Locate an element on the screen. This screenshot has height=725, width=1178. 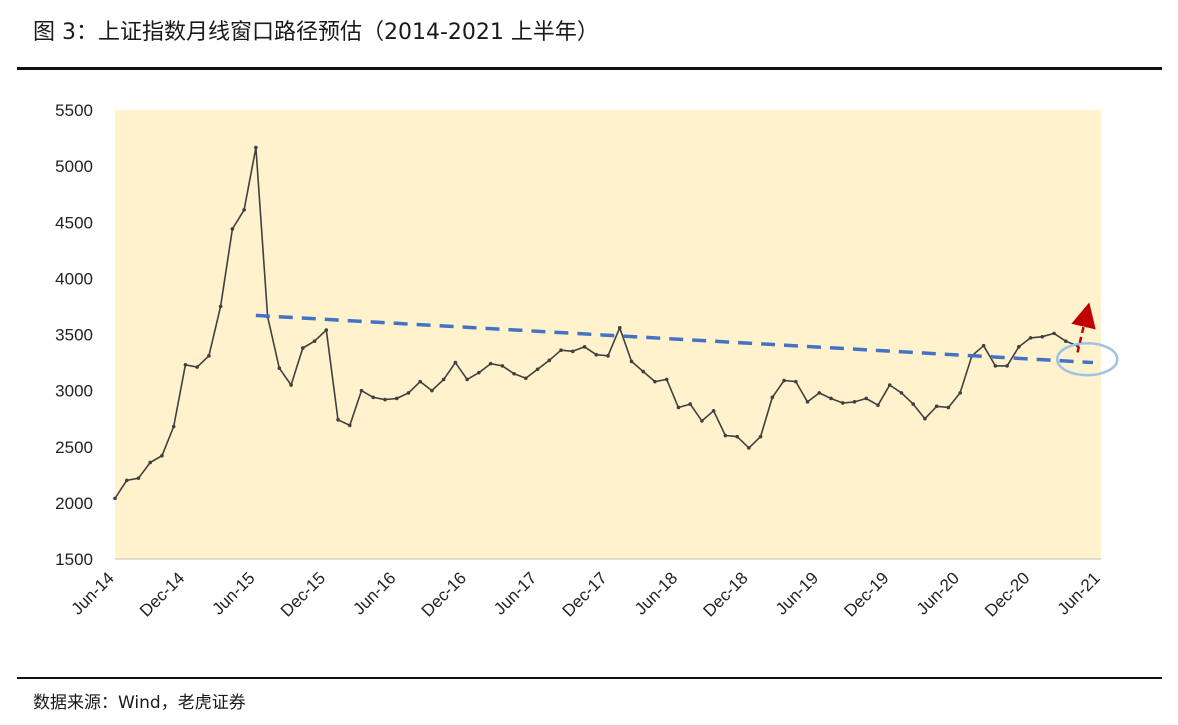
trendline is located at coordinates (674, 339).